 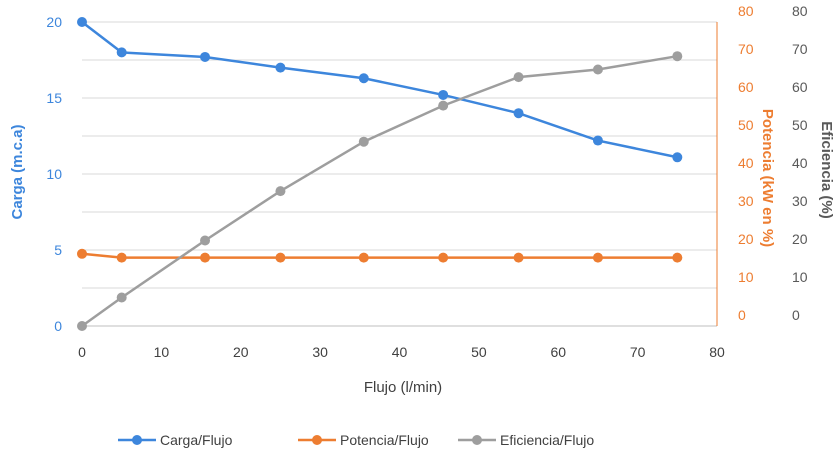 I want to click on y-right1-tick-label: 60, so click(x=746, y=87).